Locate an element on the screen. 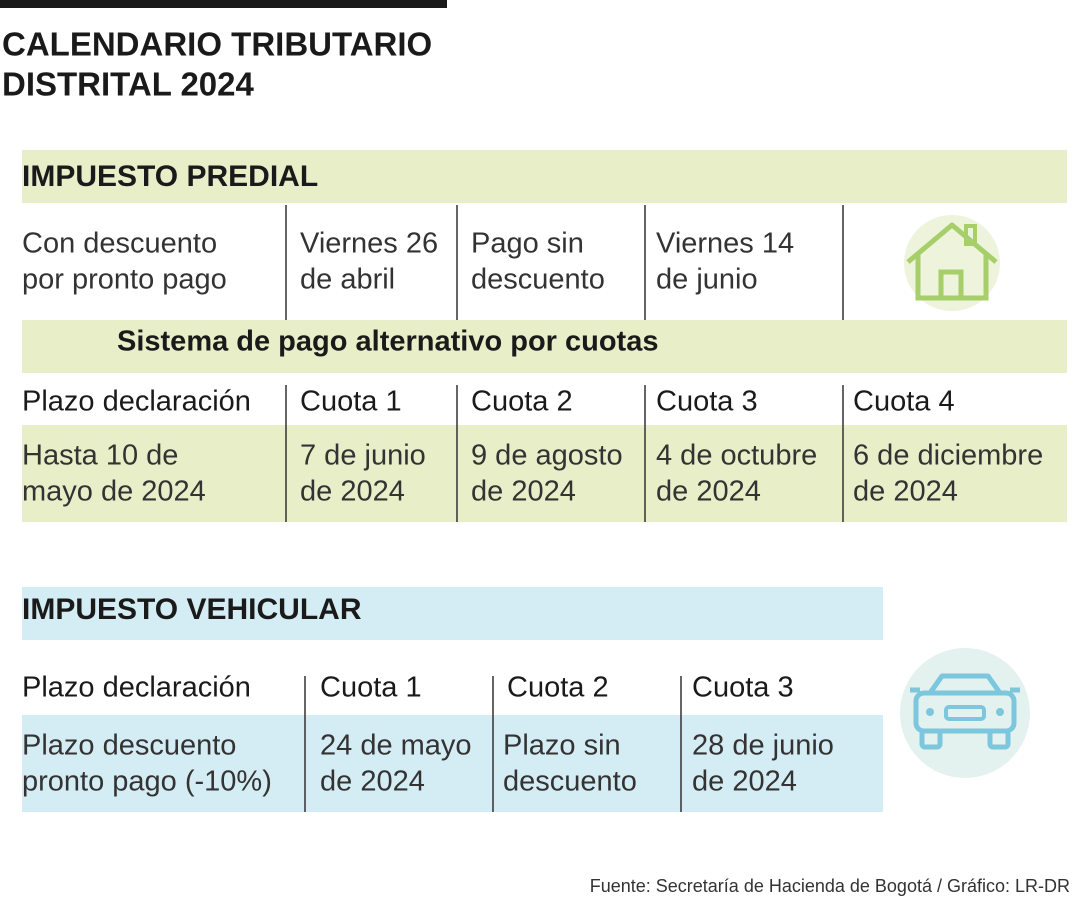  vehicular-band is located at coordinates (452, 613).